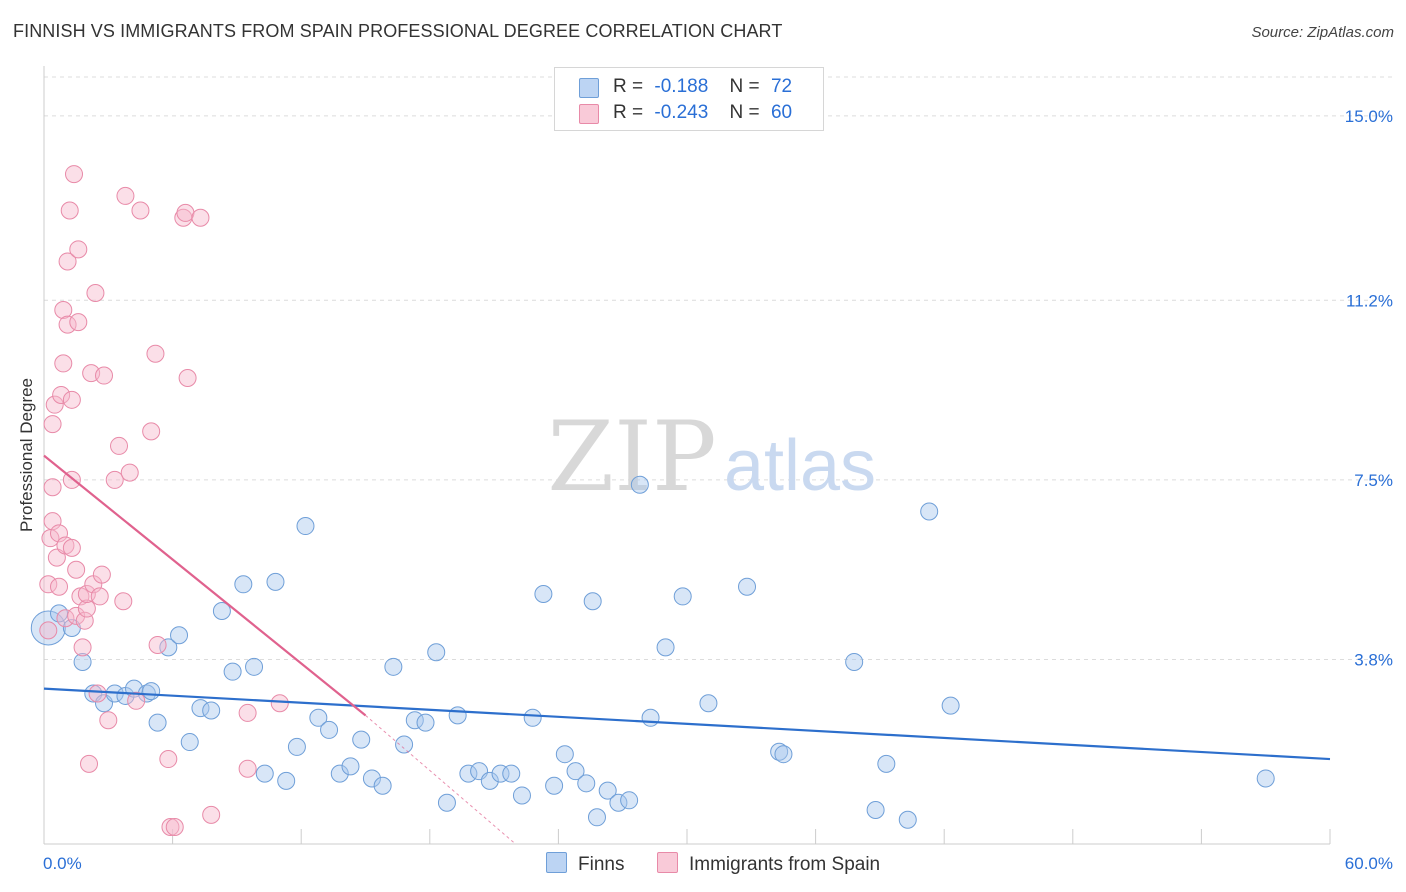 The height and width of the screenshot is (892, 1406). Describe the element at coordinates (781, 112) in the screenshot. I see `spain-n-value: 60` at that location.